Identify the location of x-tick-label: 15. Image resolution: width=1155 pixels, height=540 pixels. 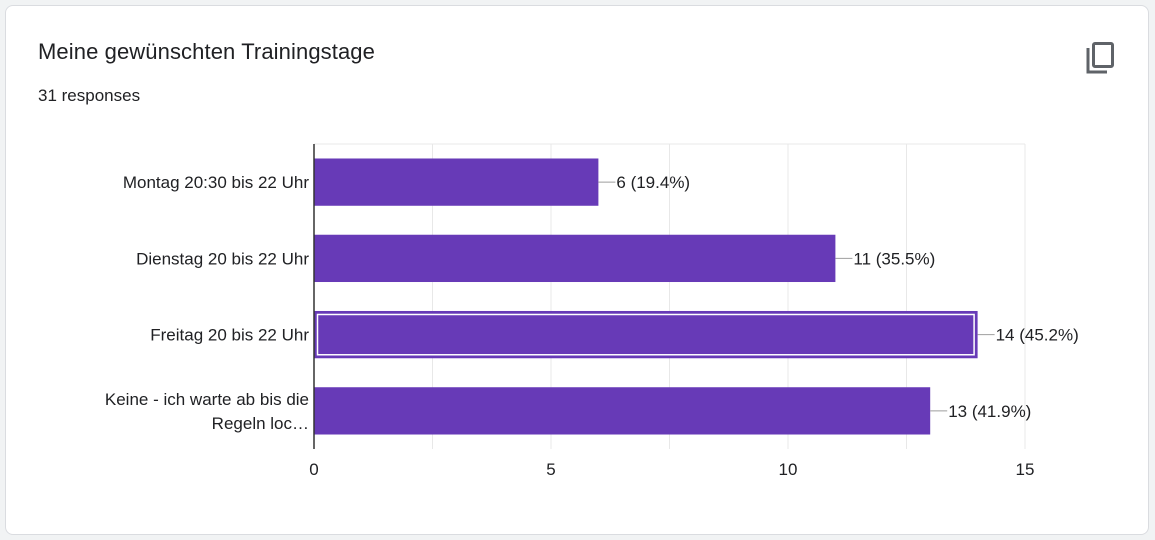
(1025, 469).